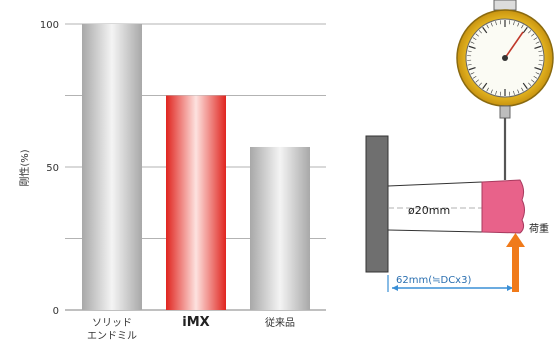  Describe the element at coordinates (515, 262) in the screenshot. I see `load-arrow` at that location.